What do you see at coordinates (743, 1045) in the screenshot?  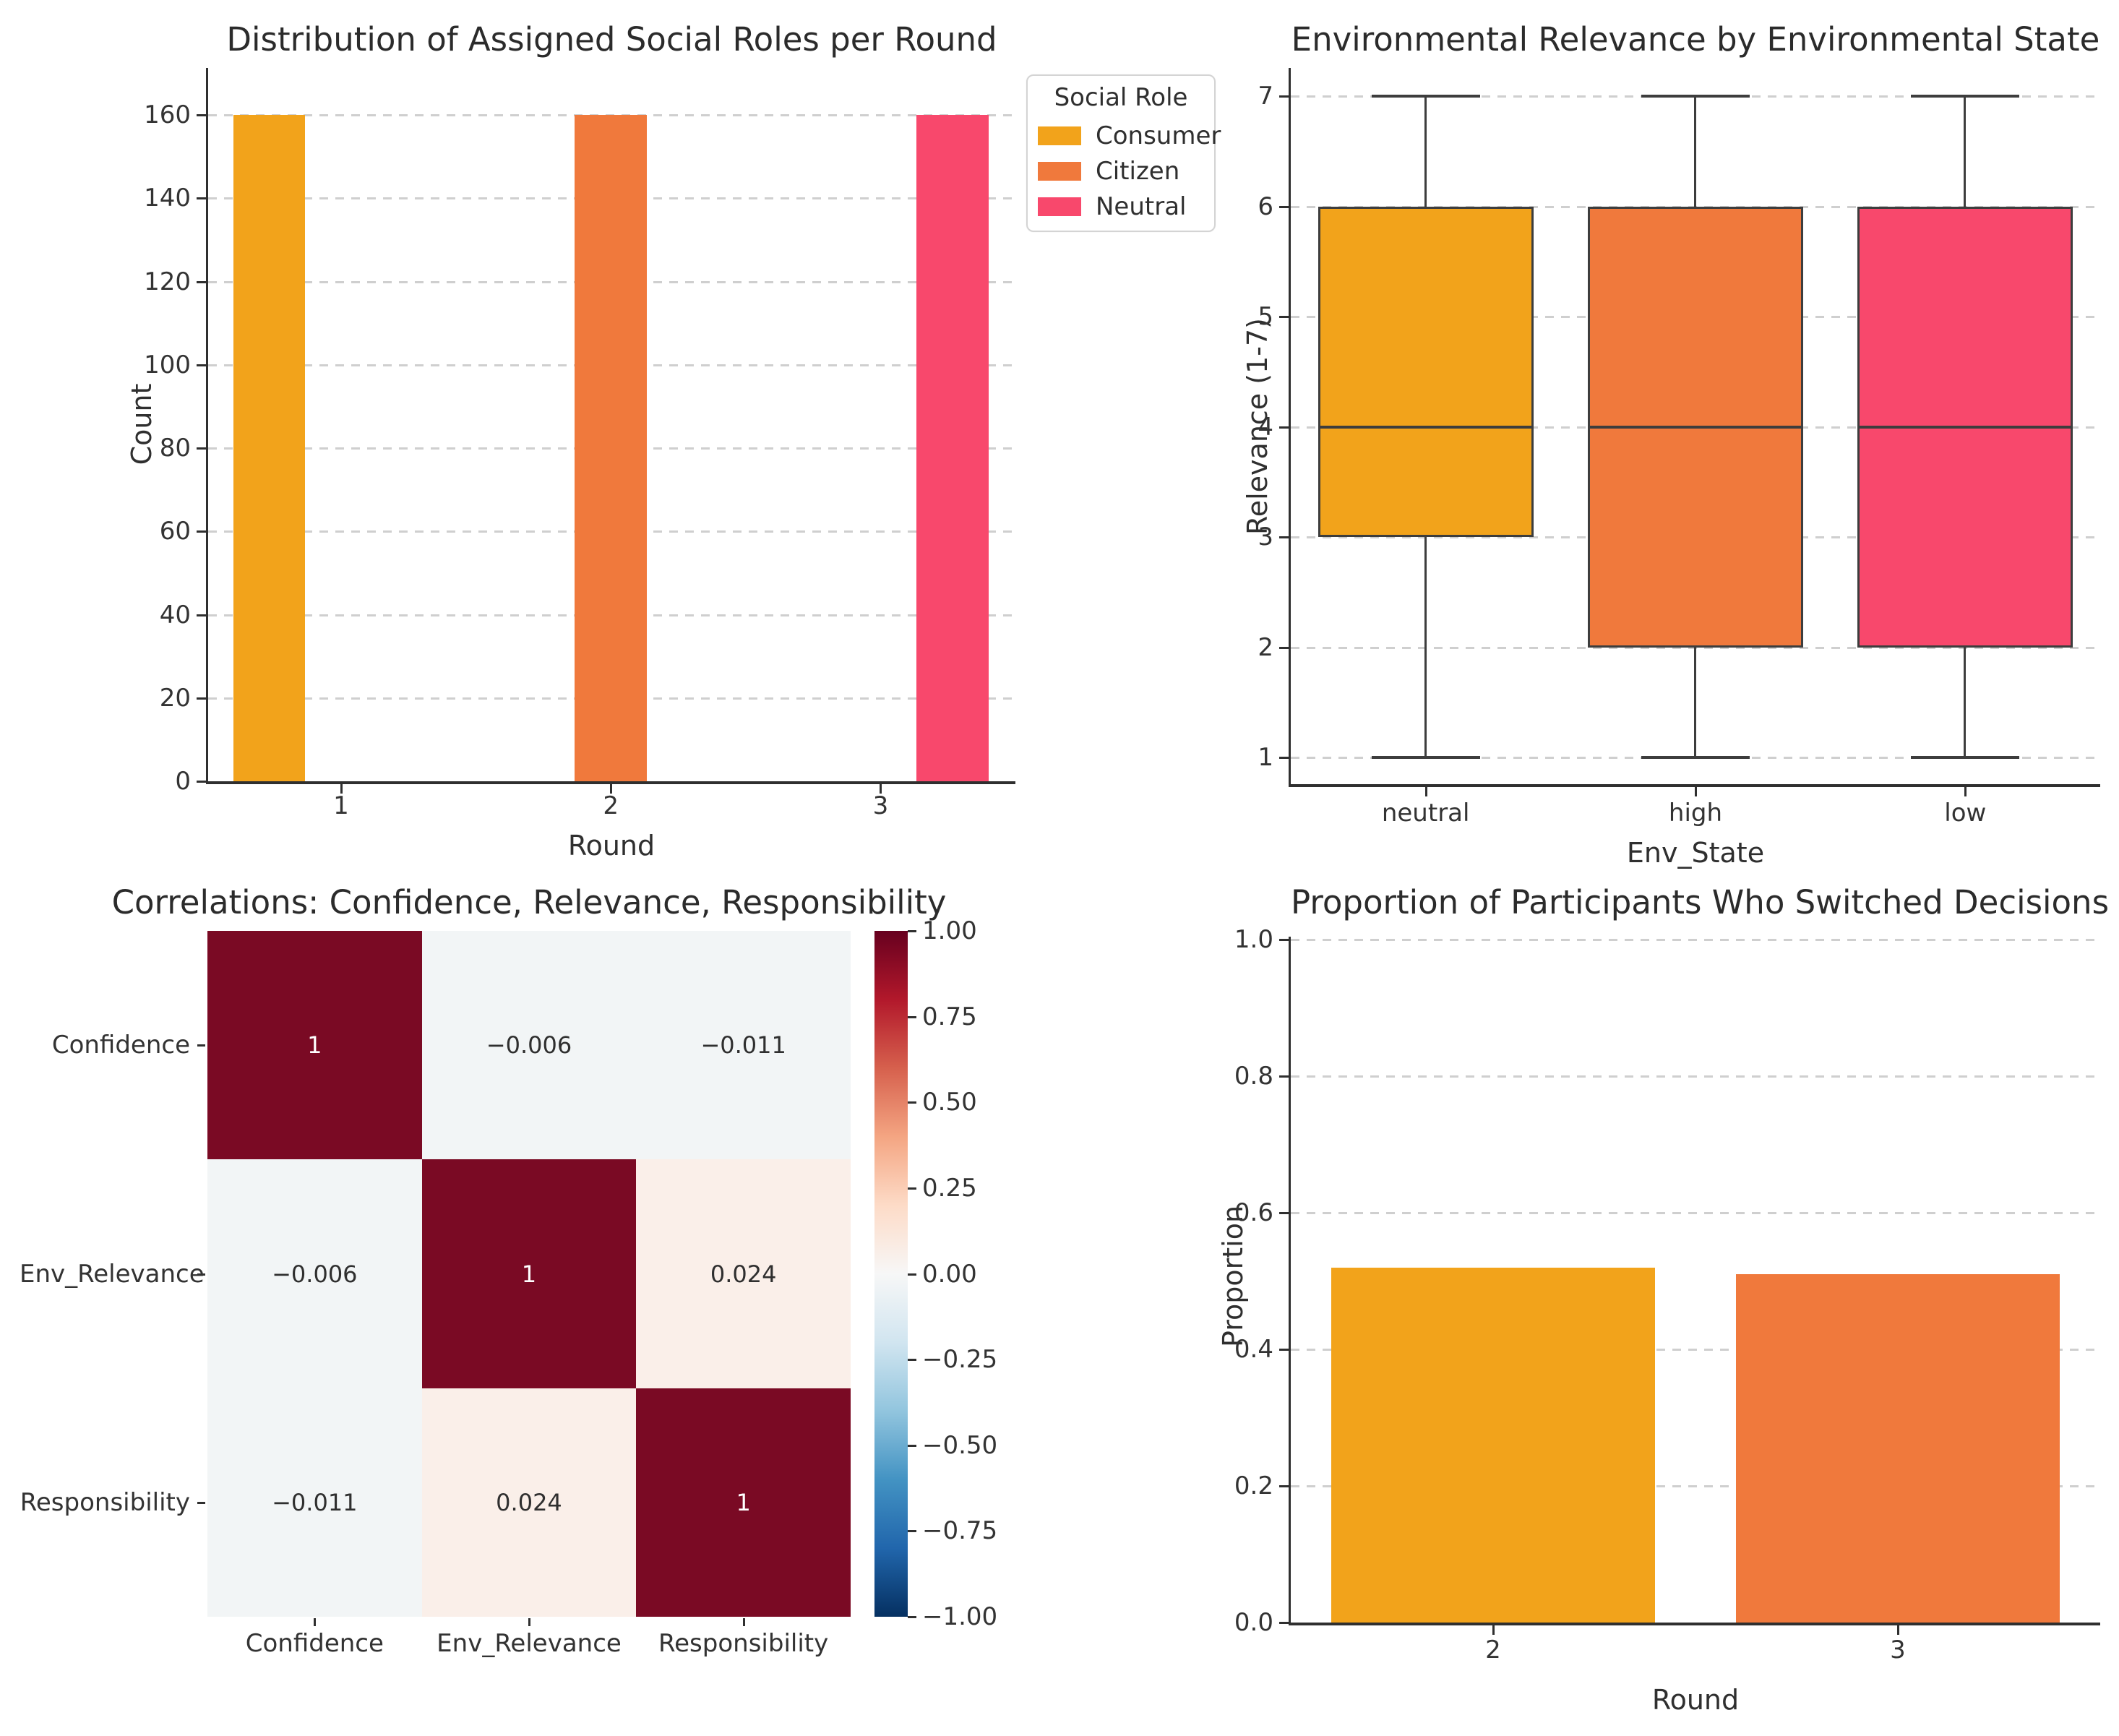 I see `heatmap-value: −0.011` at bounding box center [743, 1045].